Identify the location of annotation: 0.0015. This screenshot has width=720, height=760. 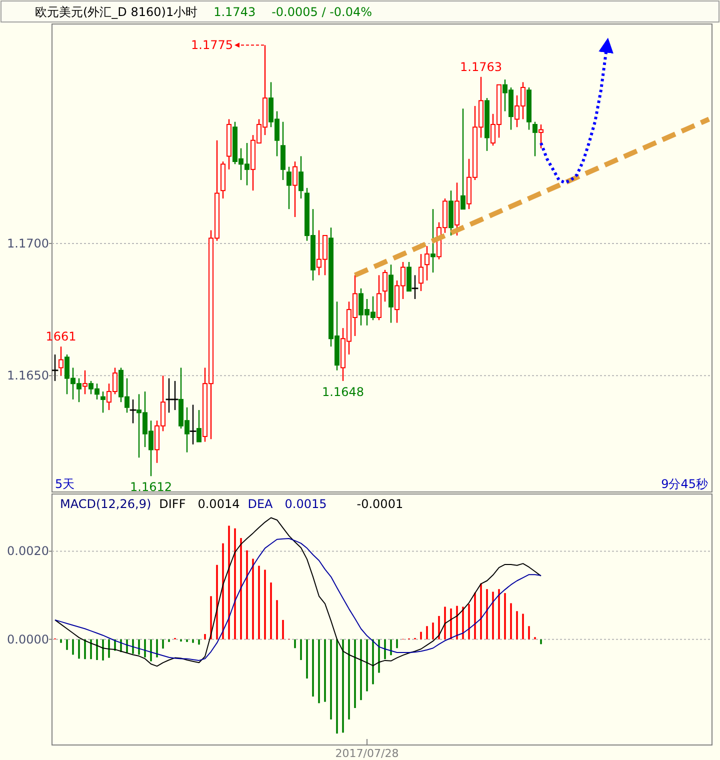
(305, 504).